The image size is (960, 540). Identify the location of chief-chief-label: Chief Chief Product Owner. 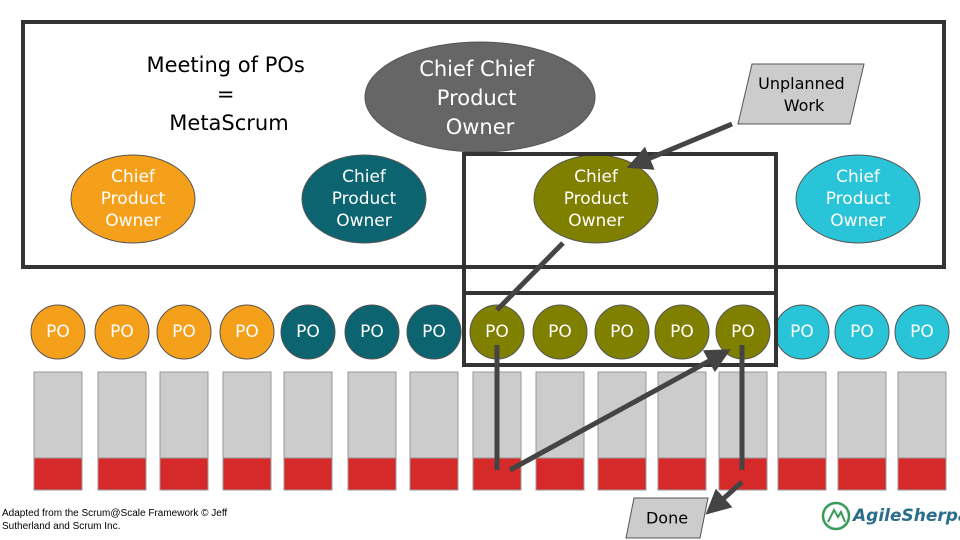
(480, 98).